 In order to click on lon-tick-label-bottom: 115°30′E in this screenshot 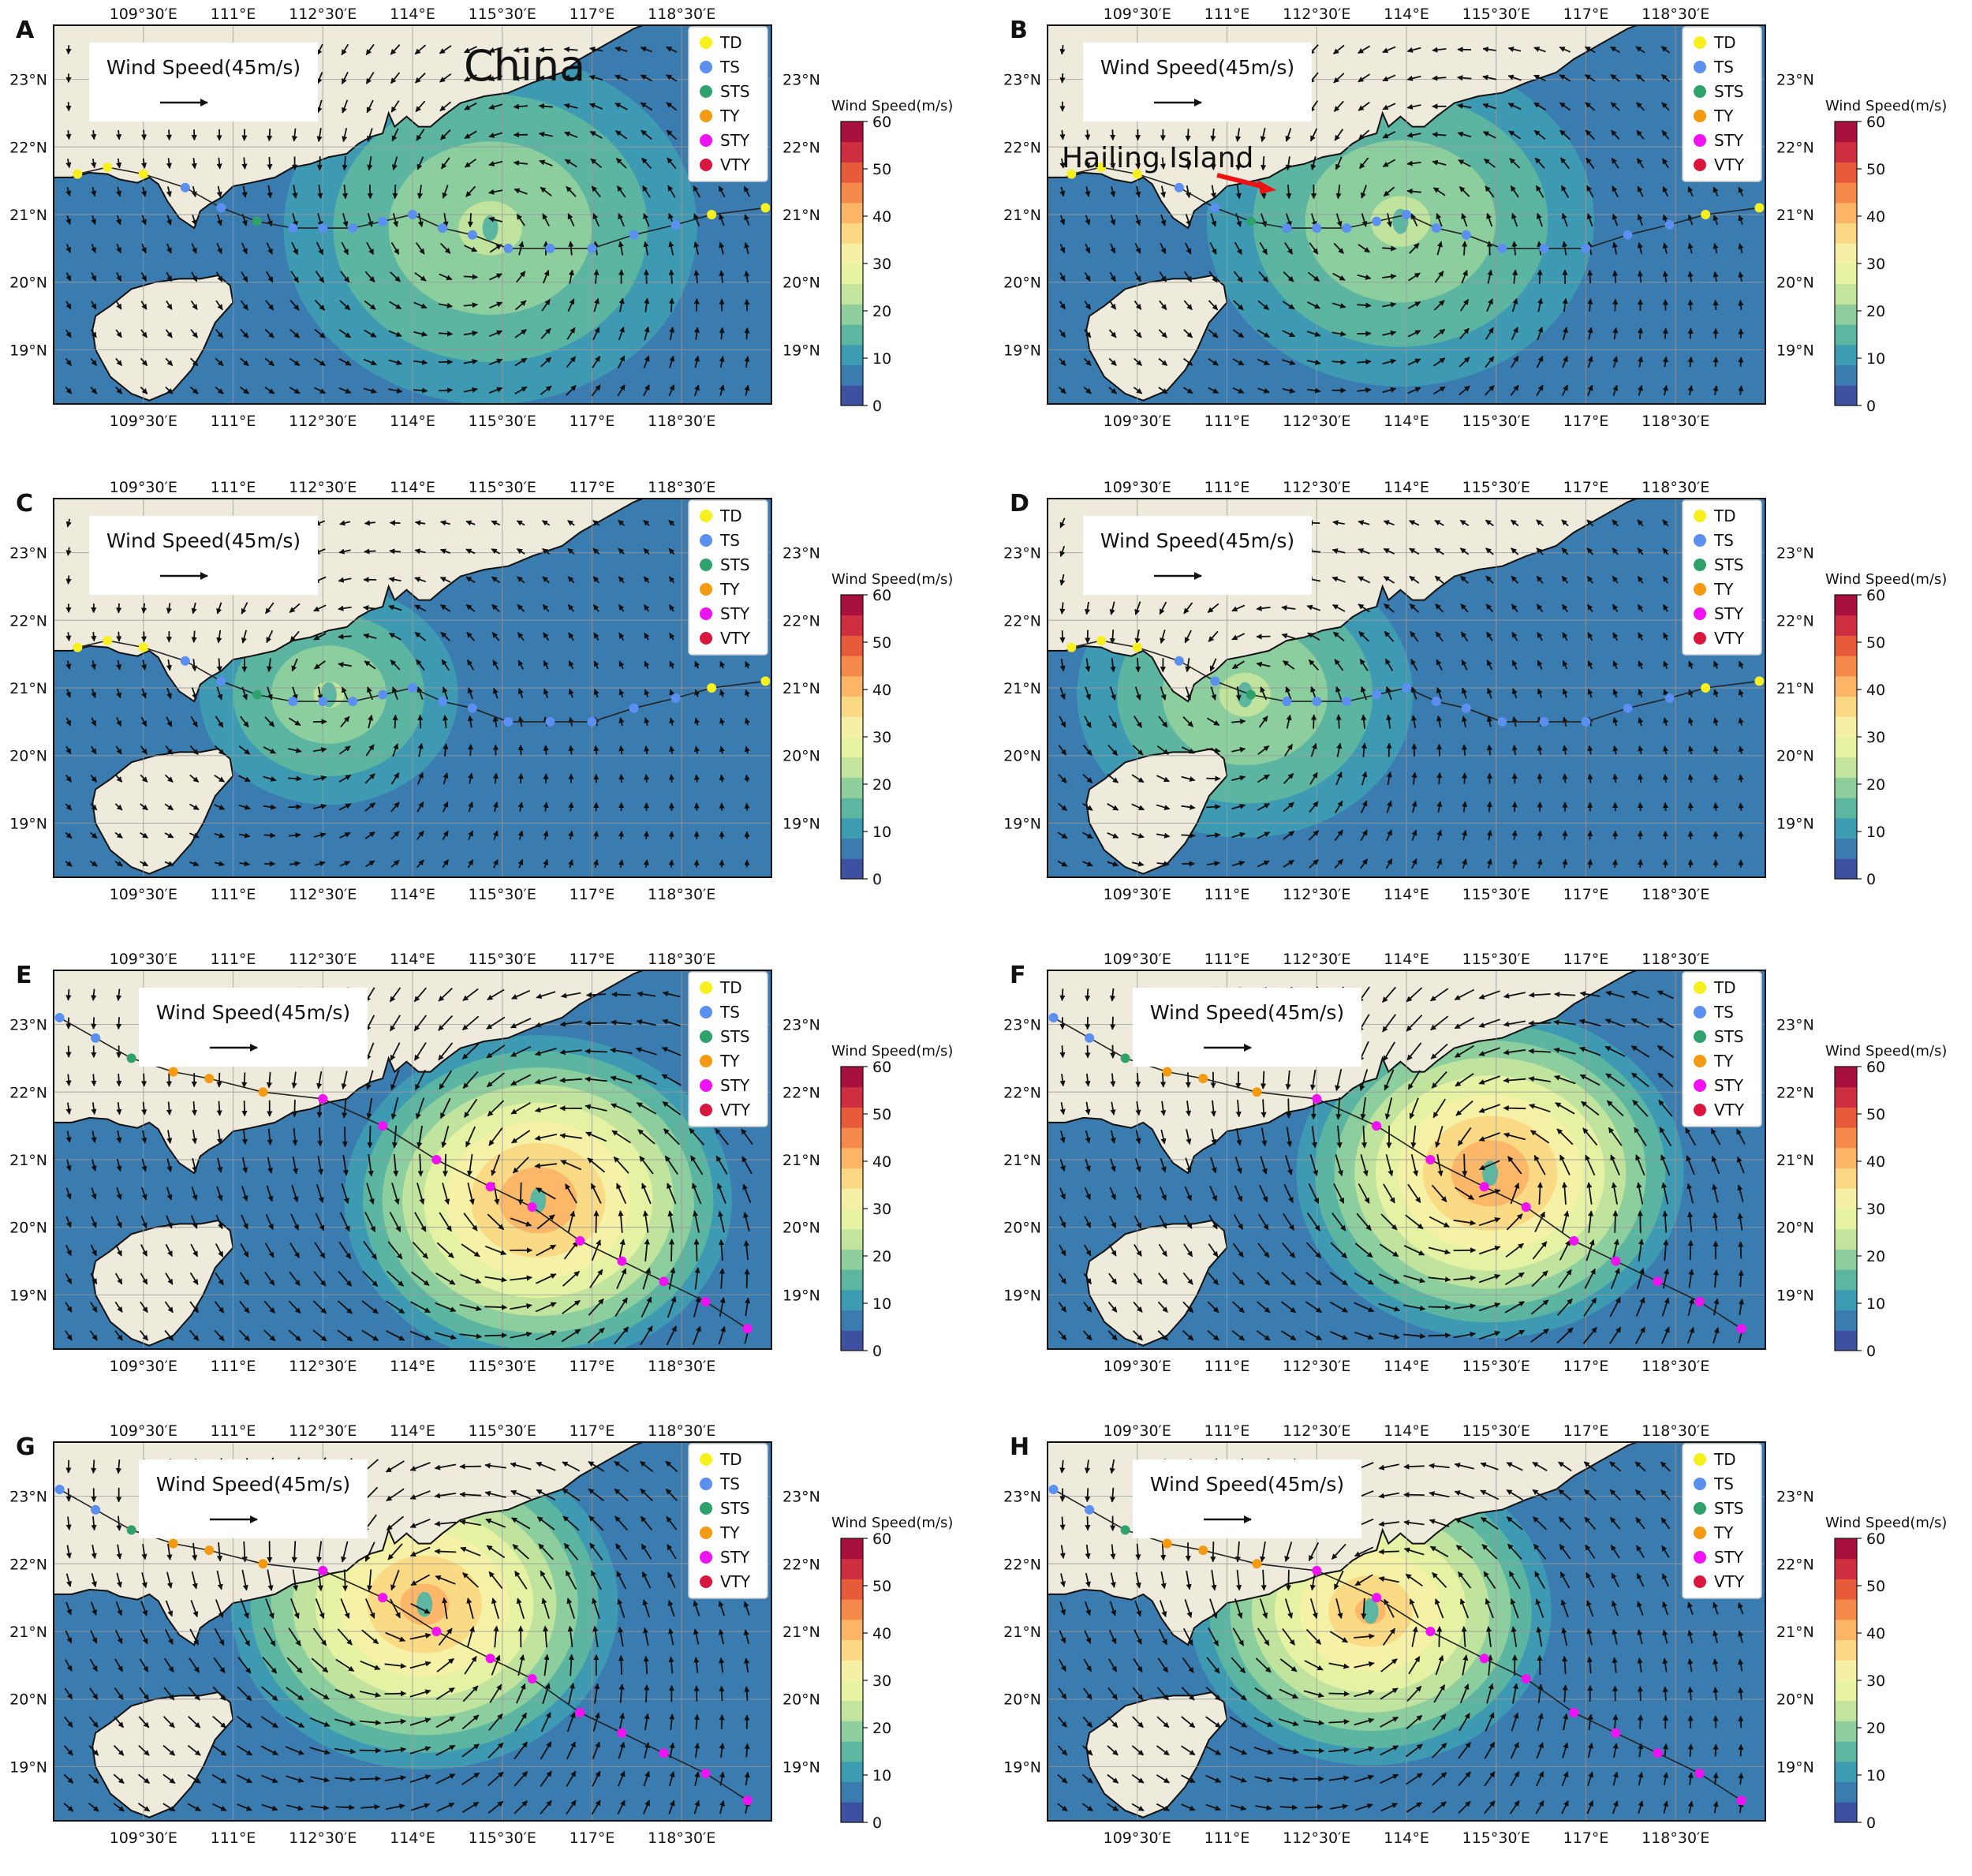, I will do `click(1496, 1366)`.